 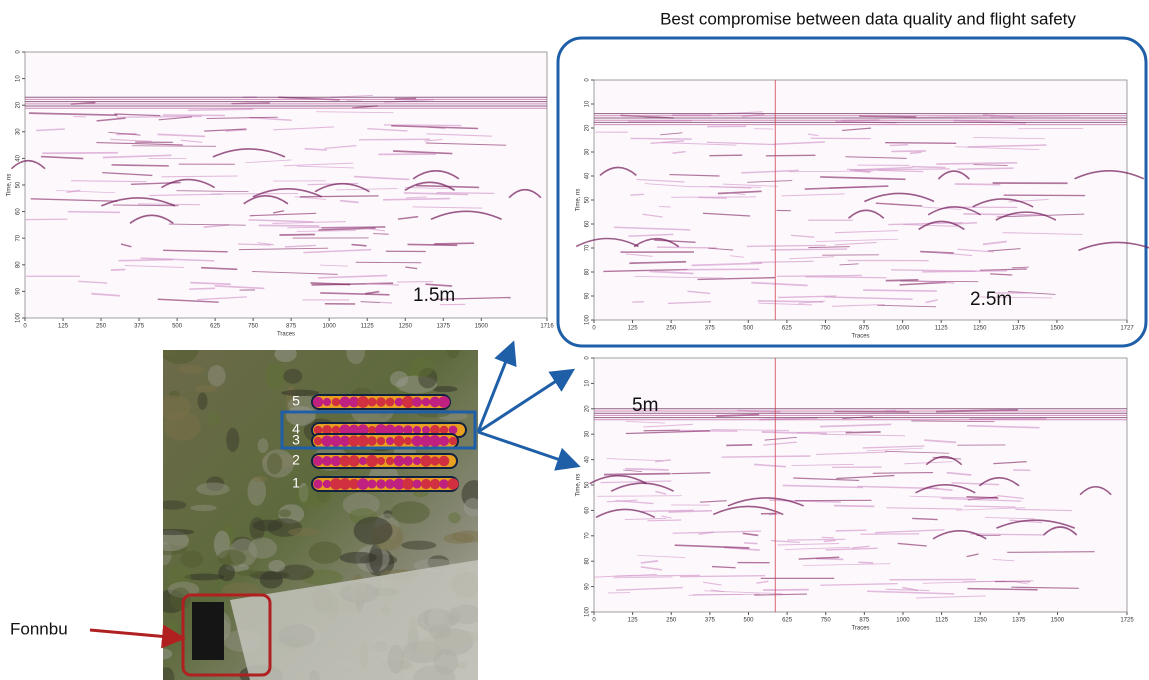 I want to click on x-tick-label: 1375, so click(x=1019, y=329).